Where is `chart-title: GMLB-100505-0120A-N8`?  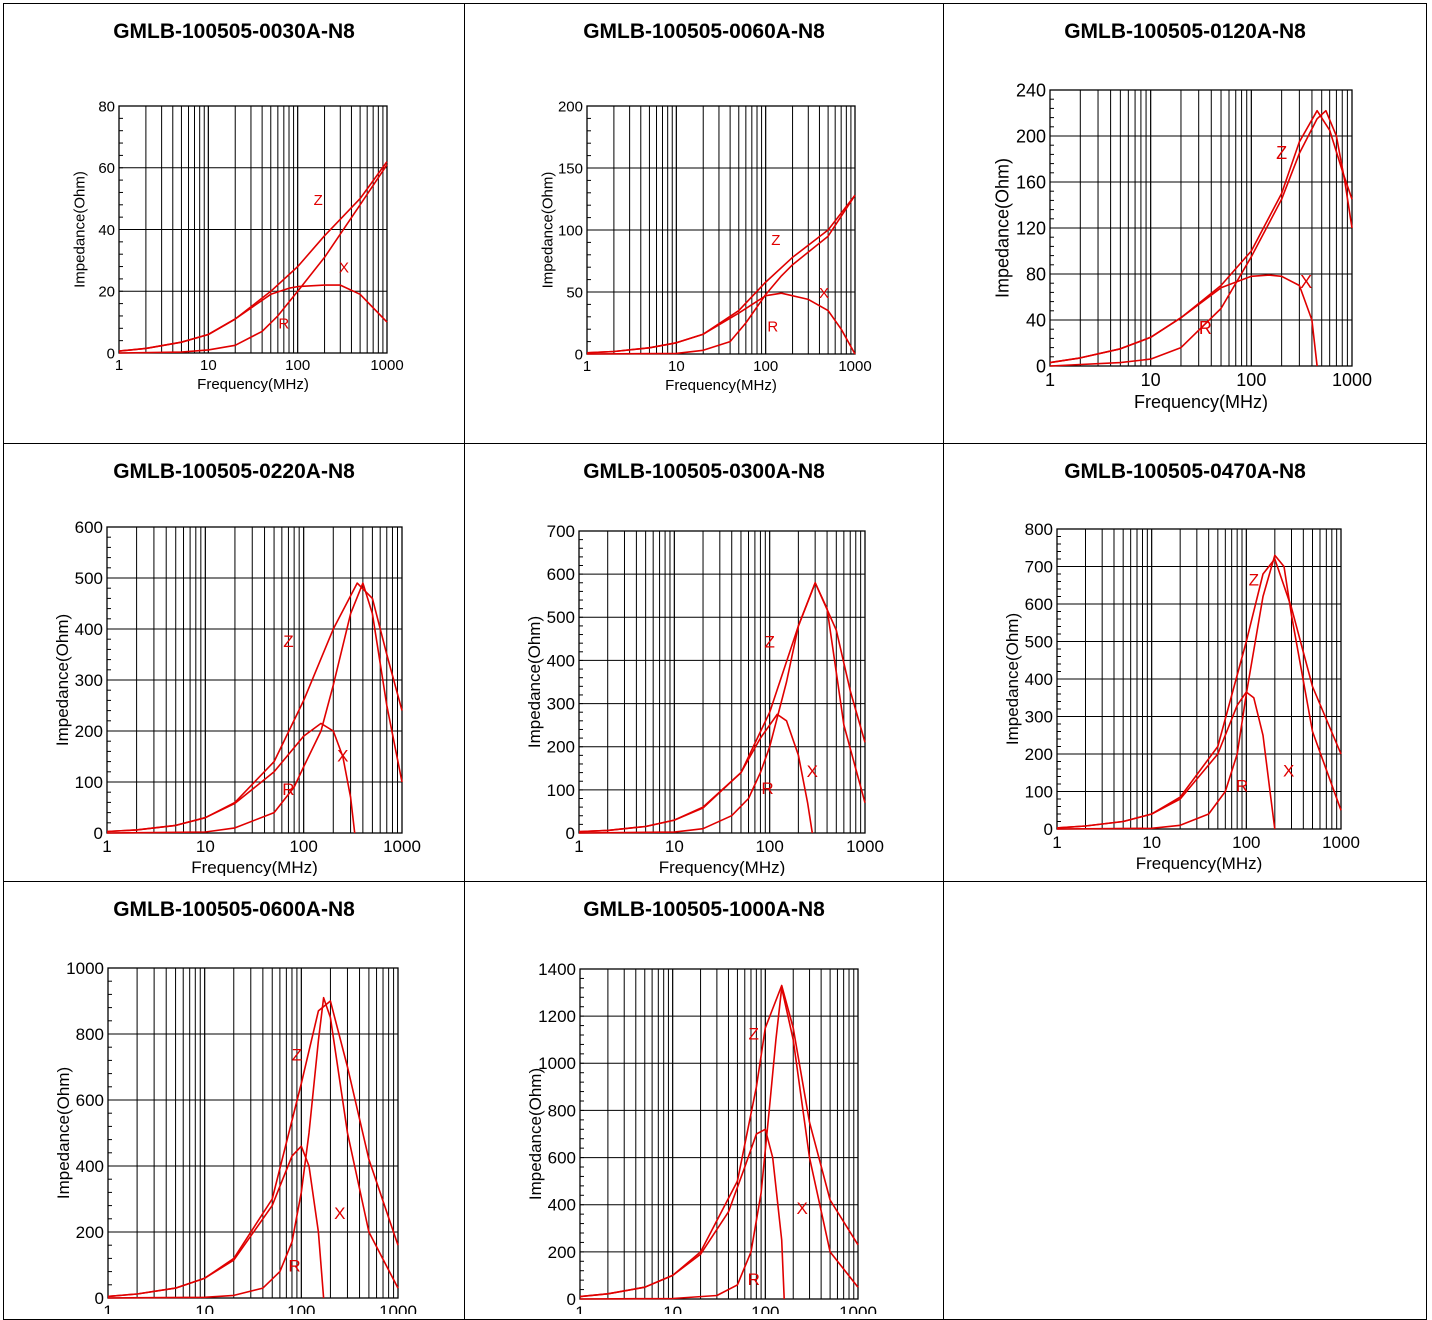 chart-title: GMLB-100505-0120A-N8 is located at coordinates (1185, 31).